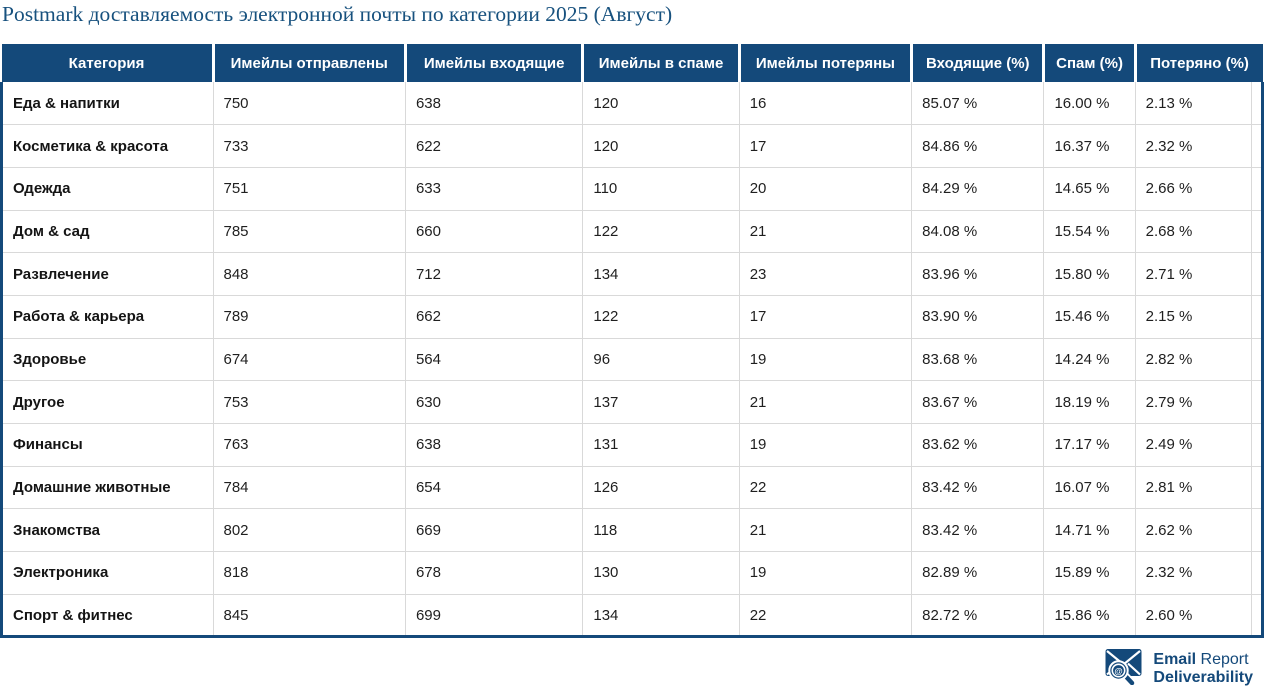 The height and width of the screenshot is (694, 1264). I want to click on value-cell: 83.62 %, so click(978, 445).